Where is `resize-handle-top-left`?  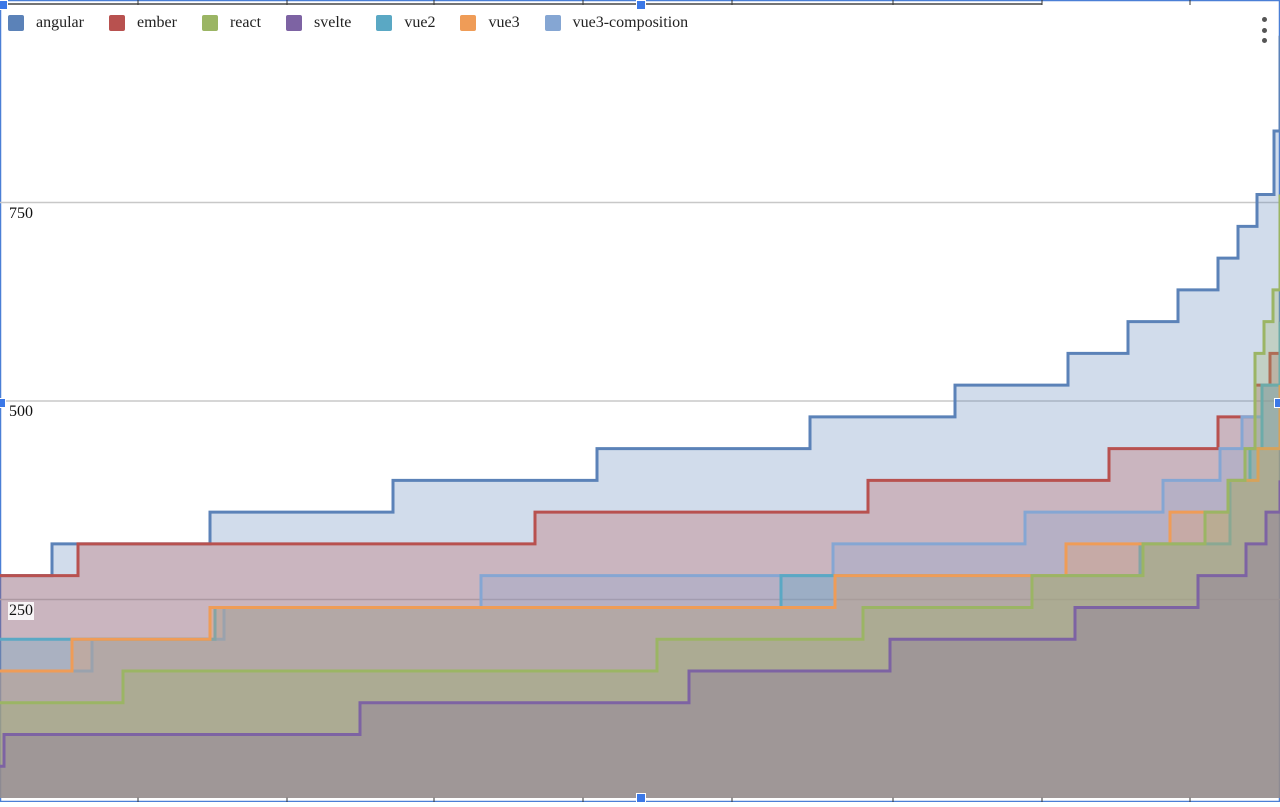 resize-handle-top-left is located at coordinates (4, 5).